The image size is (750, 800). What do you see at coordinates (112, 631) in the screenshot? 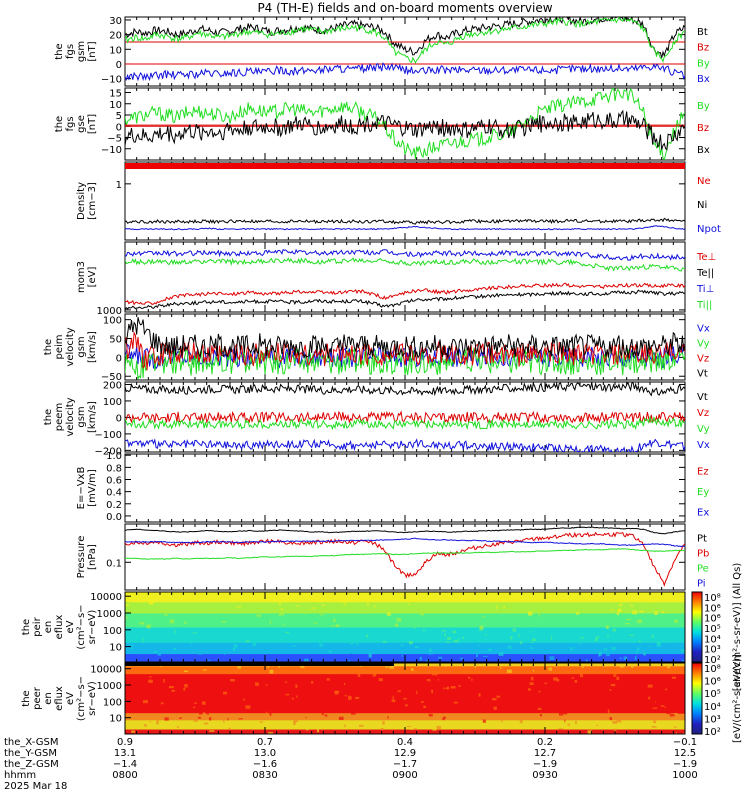
I see `peir-eflux-ytick-label: 100` at bounding box center [112, 631].